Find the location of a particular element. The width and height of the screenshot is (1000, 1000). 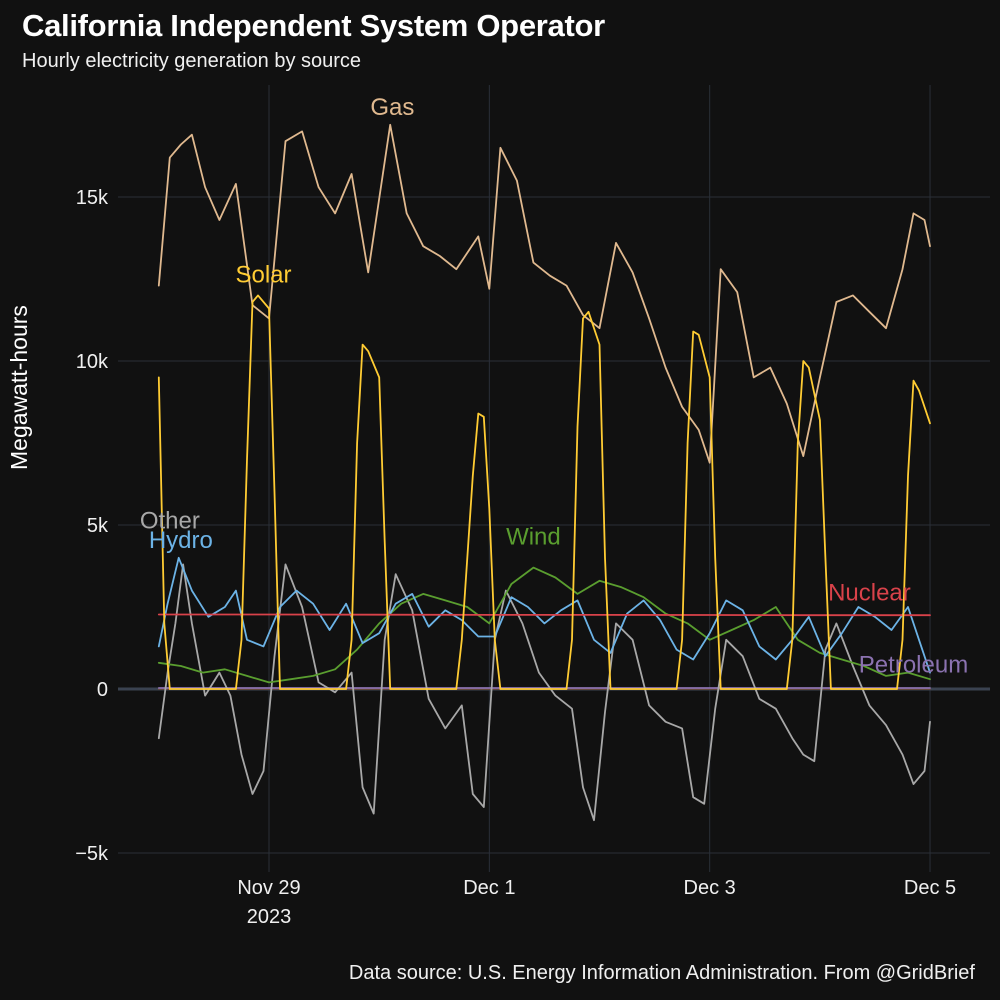

series-label-gas: Gas is located at coordinates (392, 107).